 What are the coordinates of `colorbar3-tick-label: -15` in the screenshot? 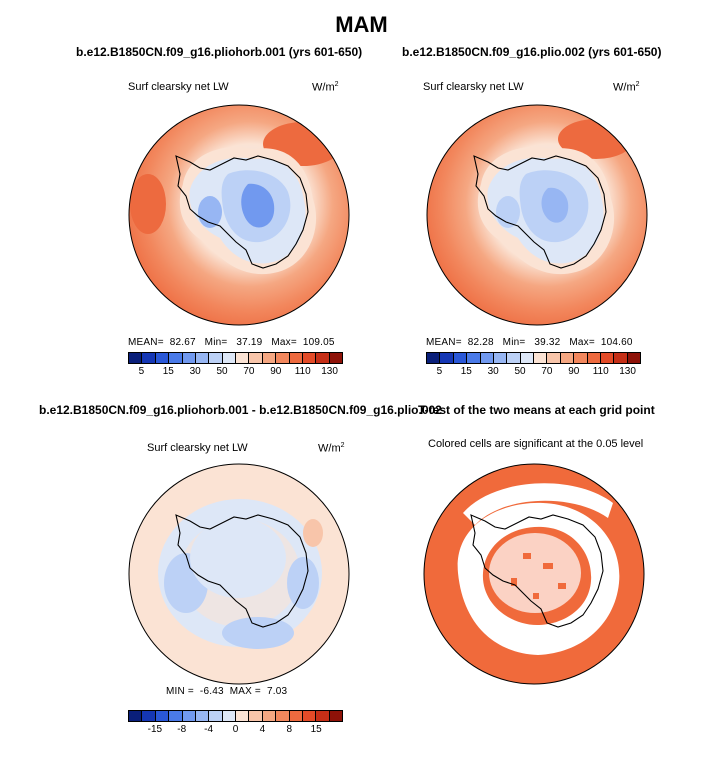 It's located at (155, 729).